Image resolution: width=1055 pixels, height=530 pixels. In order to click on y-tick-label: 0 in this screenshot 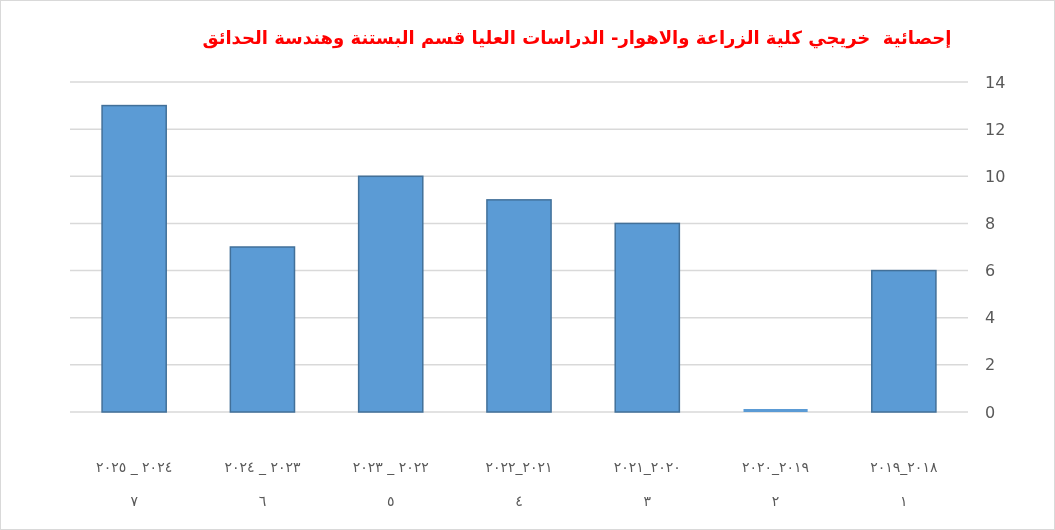, I will do `click(990, 412)`.